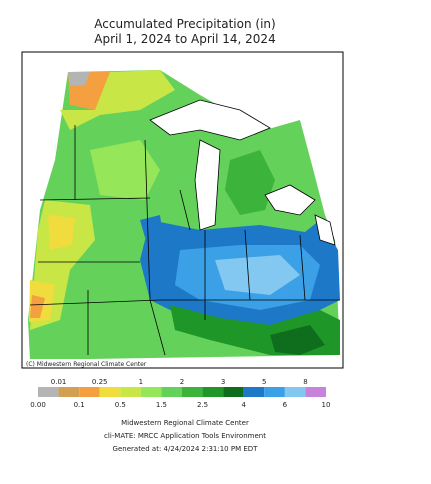 The width and height of the screenshot is (431, 484). I want to click on legend-label: 0.01, so click(59, 382).